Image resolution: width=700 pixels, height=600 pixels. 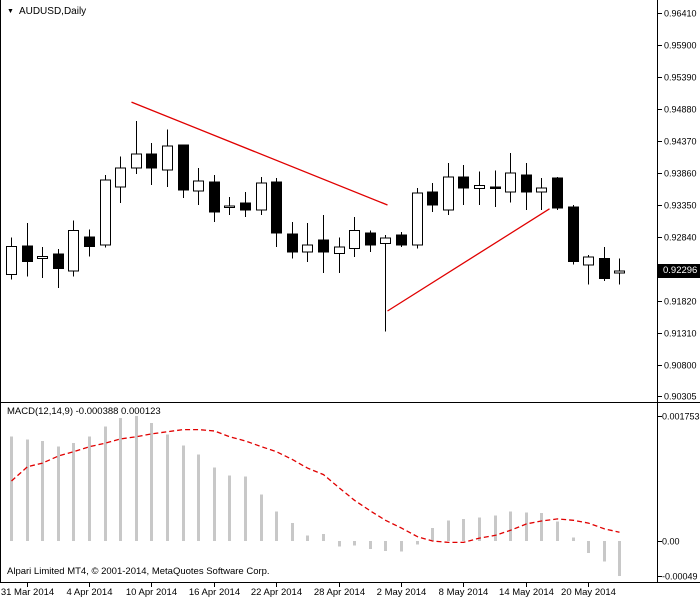 I want to click on date-axis-label: 16 Apr 2014, so click(x=214, y=592).